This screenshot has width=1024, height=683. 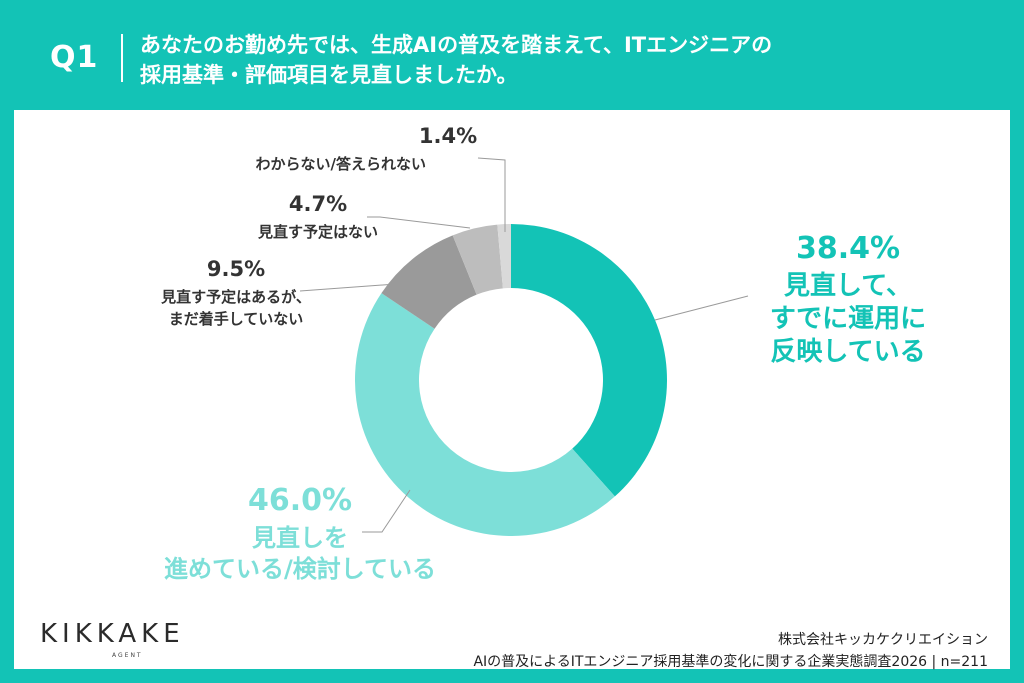 What do you see at coordinates (847, 352) in the screenshot?
I see `slice-category-label: 反映している` at bounding box center [847, 352].